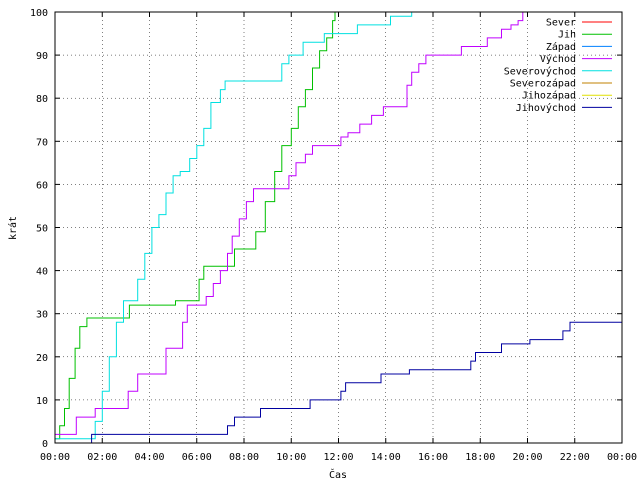  What do you see at coordinates (549, 96) in the screenshot?
I see `legend-label: Jihozápad` at bounding box center [549, 96].